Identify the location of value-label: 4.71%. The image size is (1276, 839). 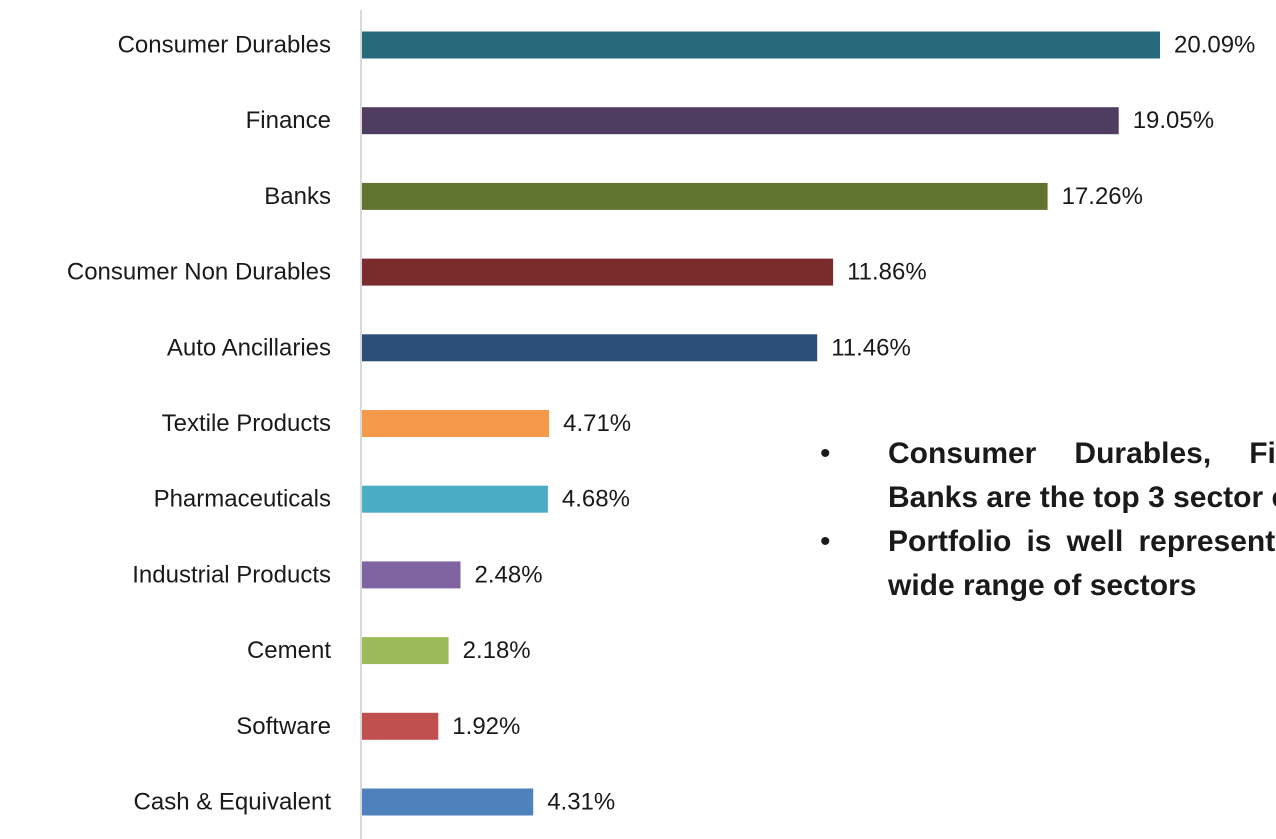
(597, 423).